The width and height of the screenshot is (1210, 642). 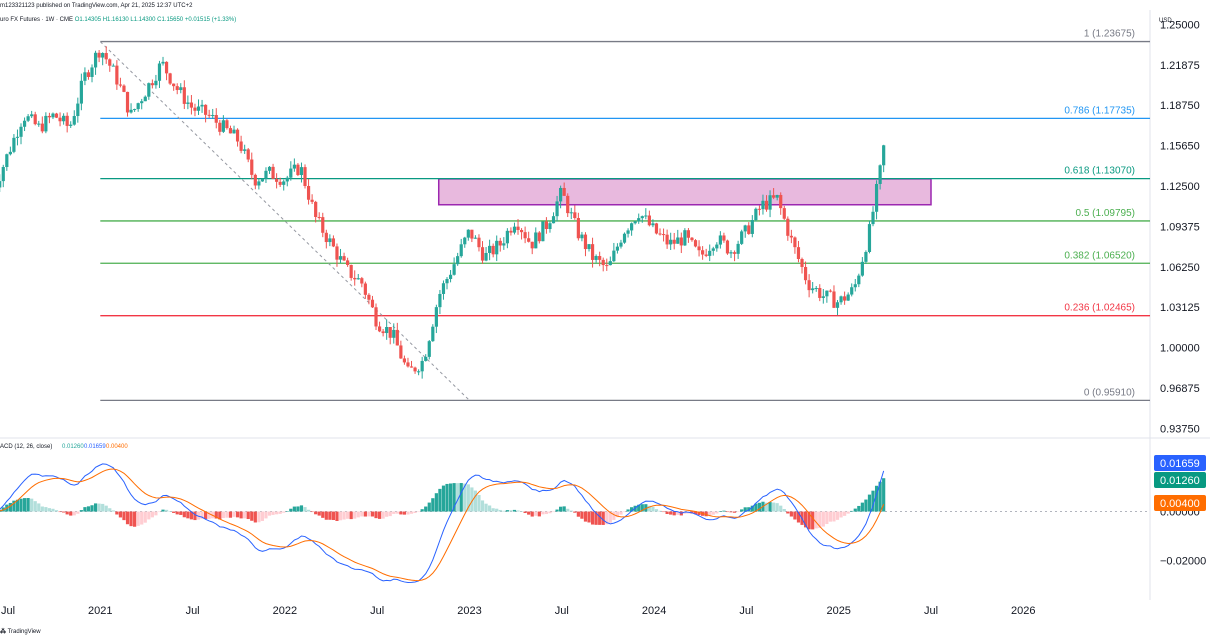 What do you see at coordinates (1106, 213) in the screenshot?
I see `fib-label-0-5: 0.5 (1.09795)` at bounding box center [1106, 213].